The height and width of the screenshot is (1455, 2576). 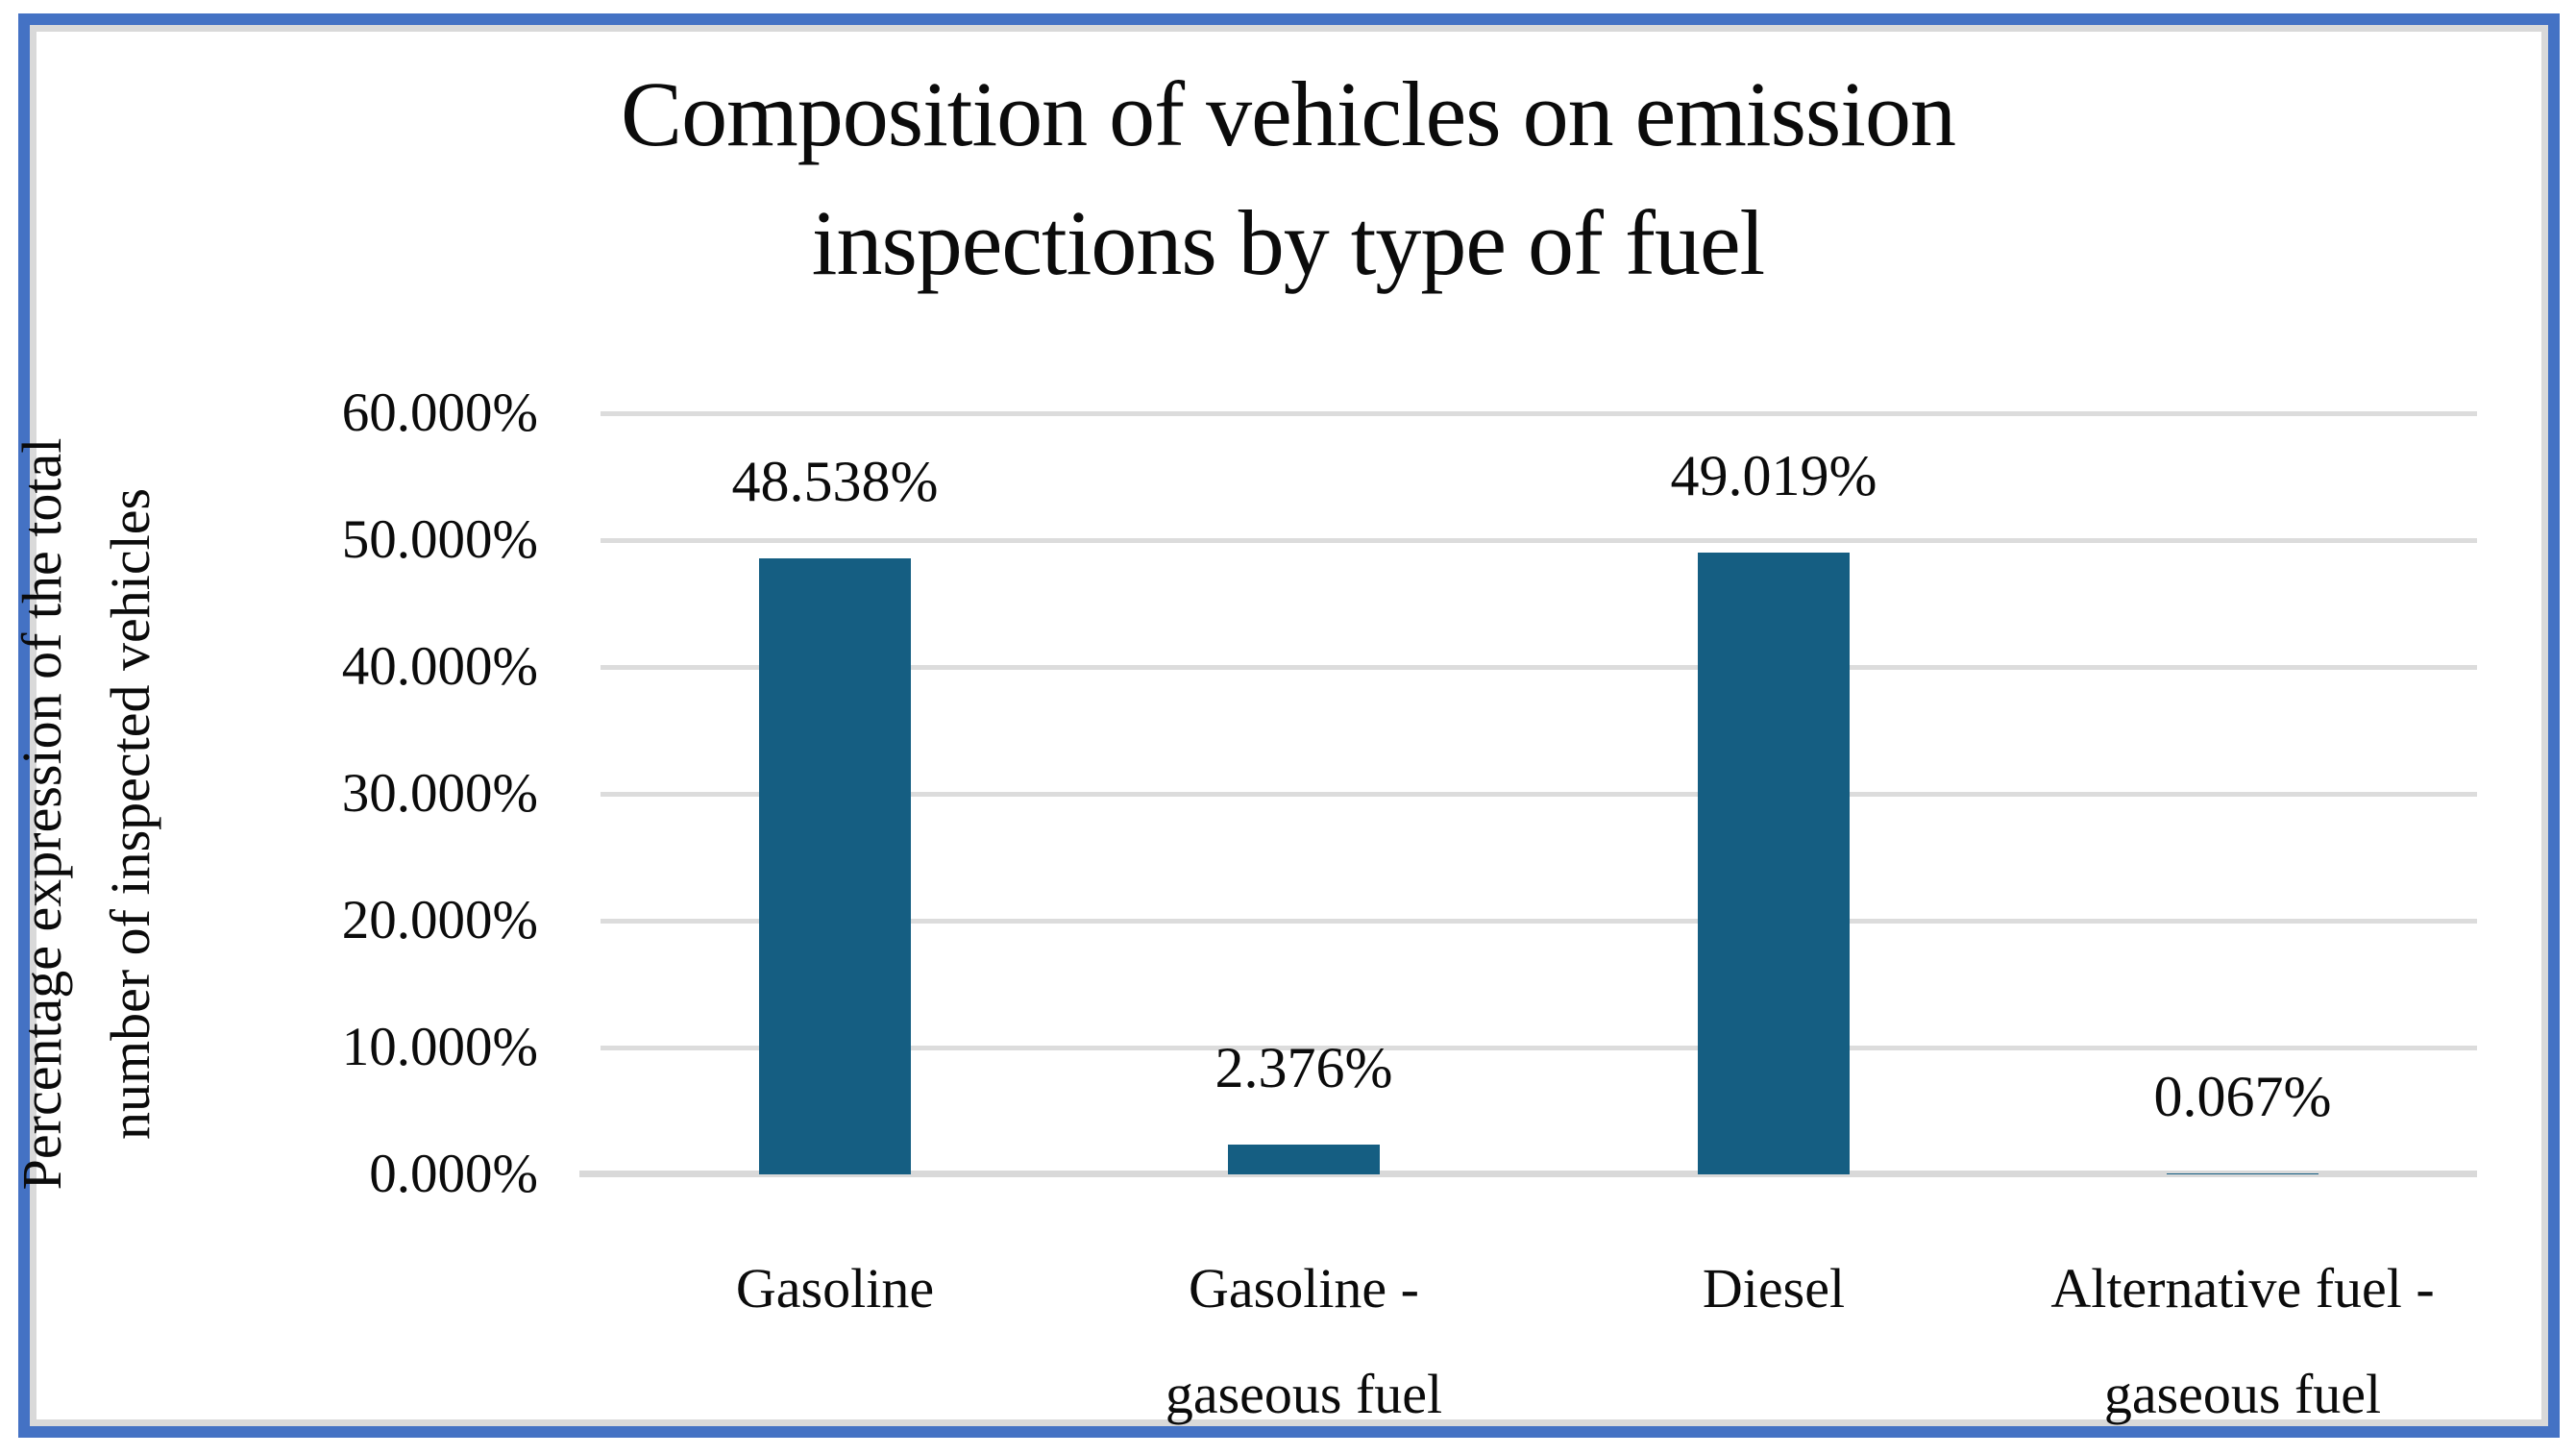 I want to click on x-category-label-line: Gasoline -, so click(x=1304, y=1288).